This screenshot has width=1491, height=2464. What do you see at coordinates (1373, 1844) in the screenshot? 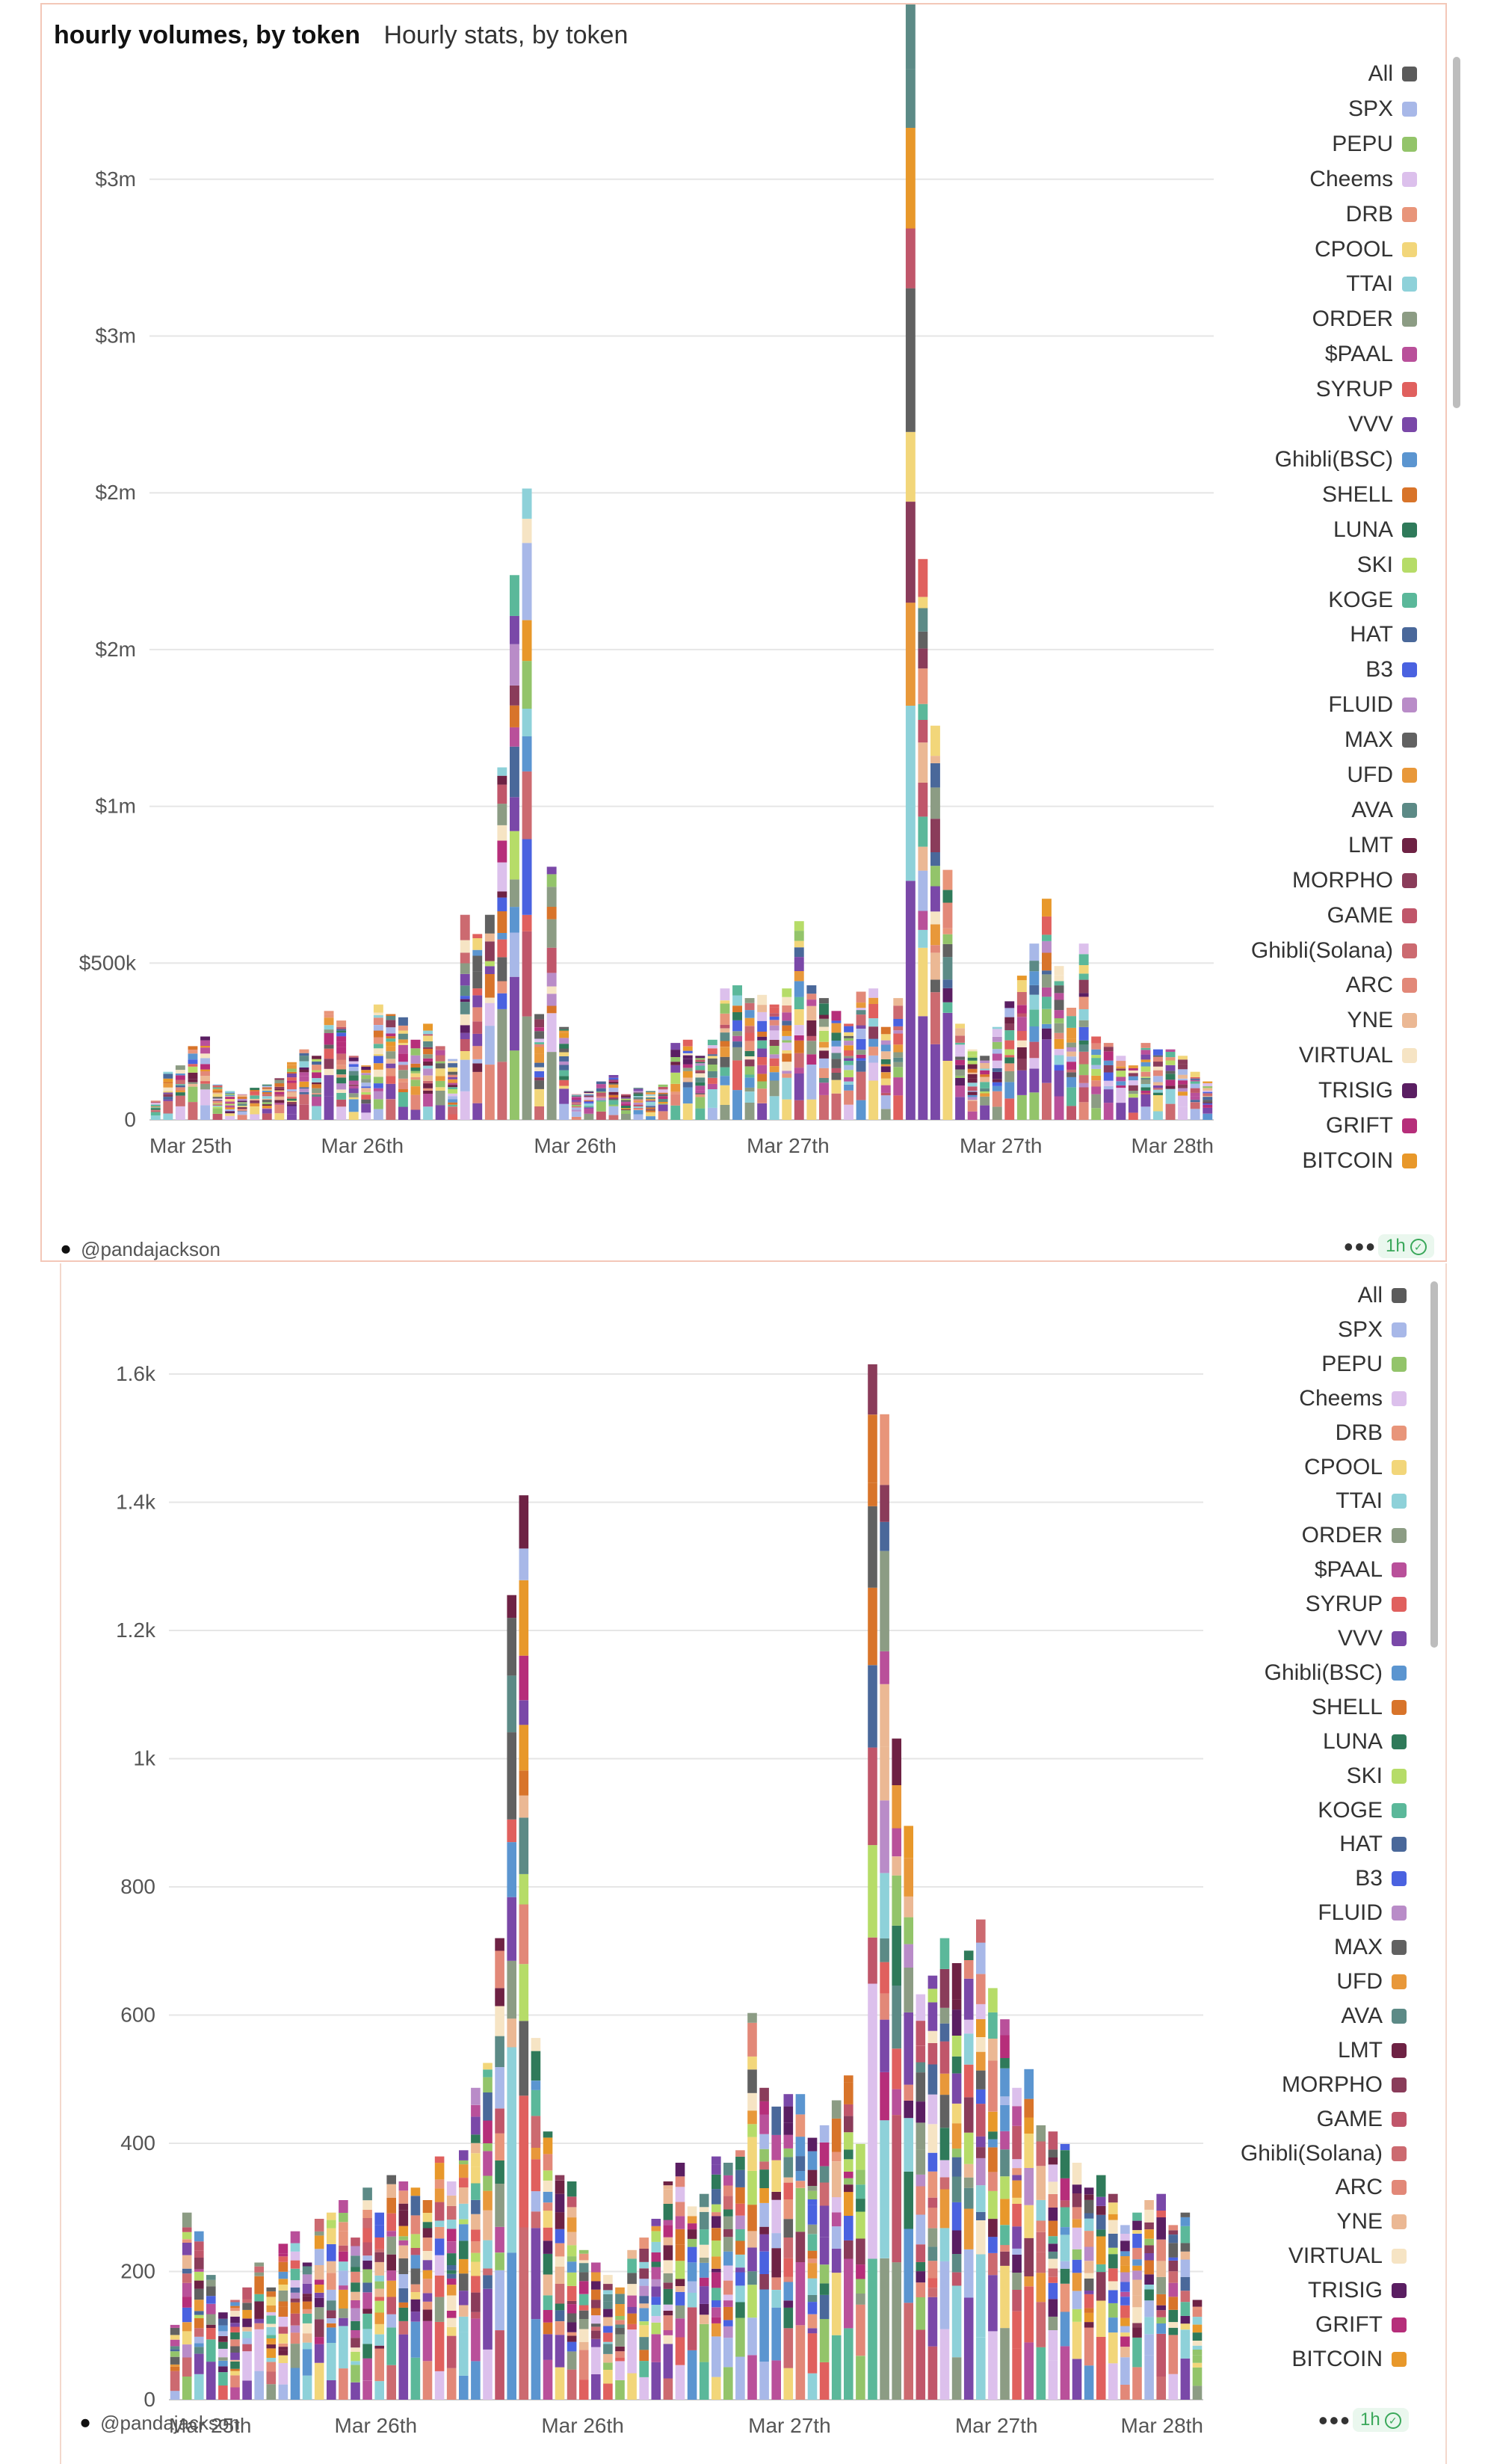
I see `legend-item-hat: HAT` at bounding box center [1373, 1844].